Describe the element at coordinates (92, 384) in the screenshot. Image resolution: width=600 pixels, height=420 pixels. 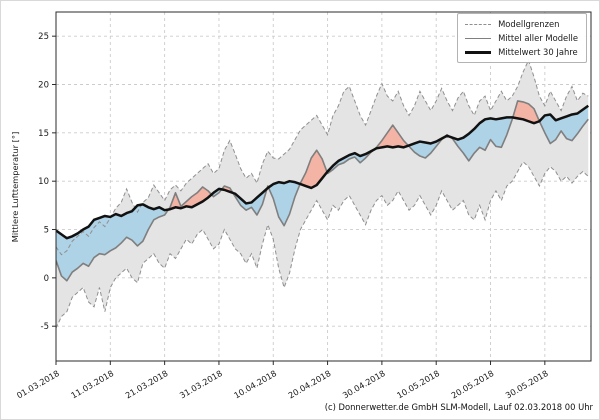
I see `x-tick-label: 11.03.2018` at that location.